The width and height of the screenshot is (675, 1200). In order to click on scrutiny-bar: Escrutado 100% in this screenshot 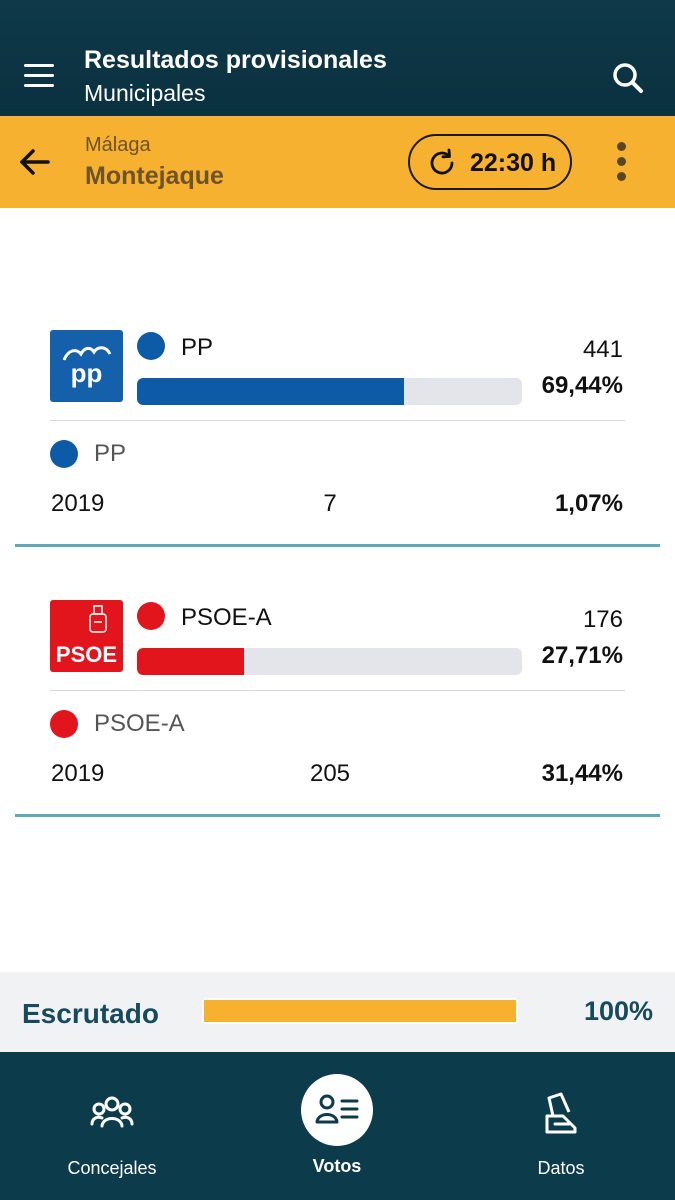, I will do `click(337, 1012)`.